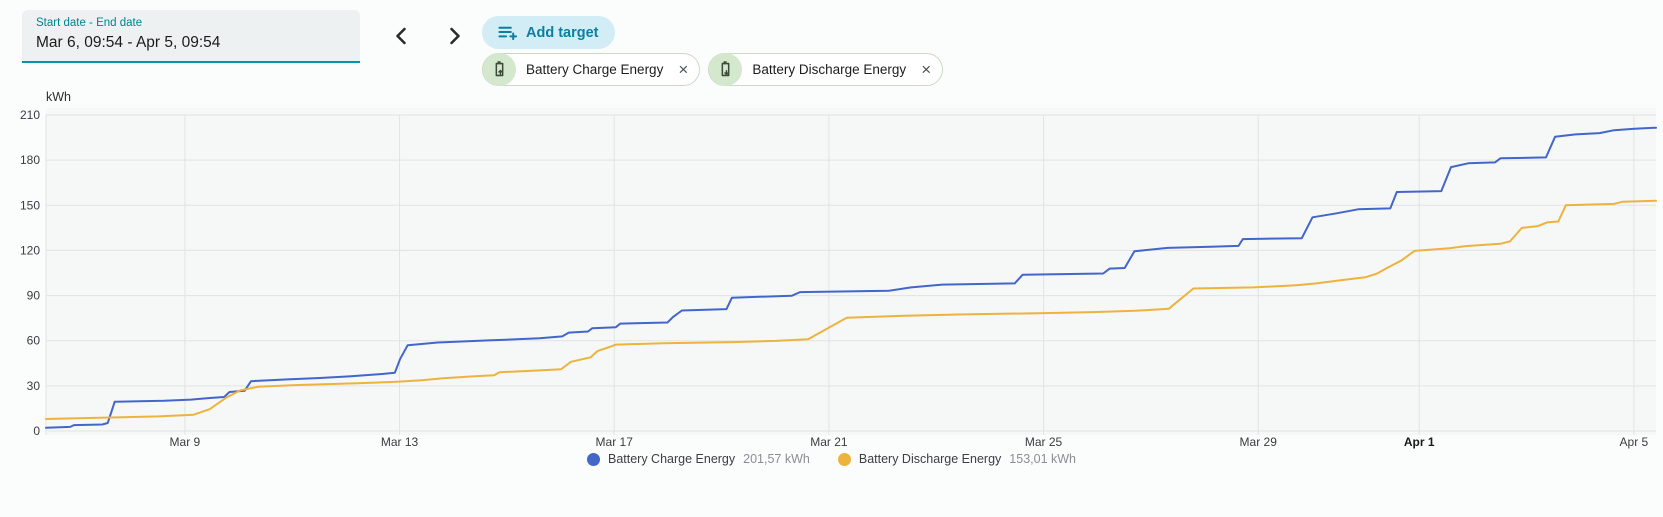 The width and height of the screenshot is (1663, 517). I want to click on x-tick-label: Apr 1, so click(1419, 442).